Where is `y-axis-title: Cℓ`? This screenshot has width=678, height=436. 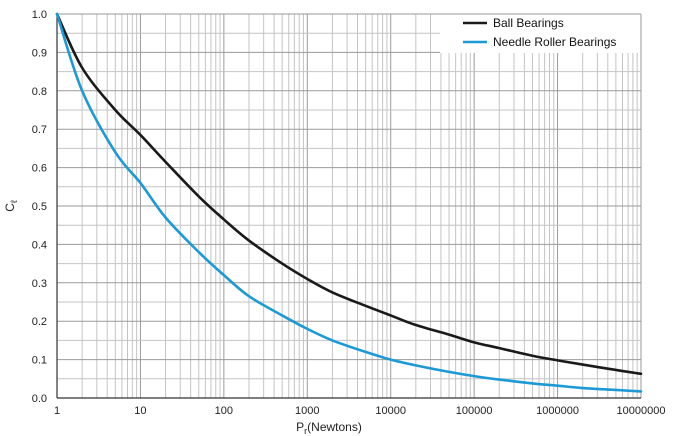
y-axis-title: Cℓ is located at coordinates (11, 205).